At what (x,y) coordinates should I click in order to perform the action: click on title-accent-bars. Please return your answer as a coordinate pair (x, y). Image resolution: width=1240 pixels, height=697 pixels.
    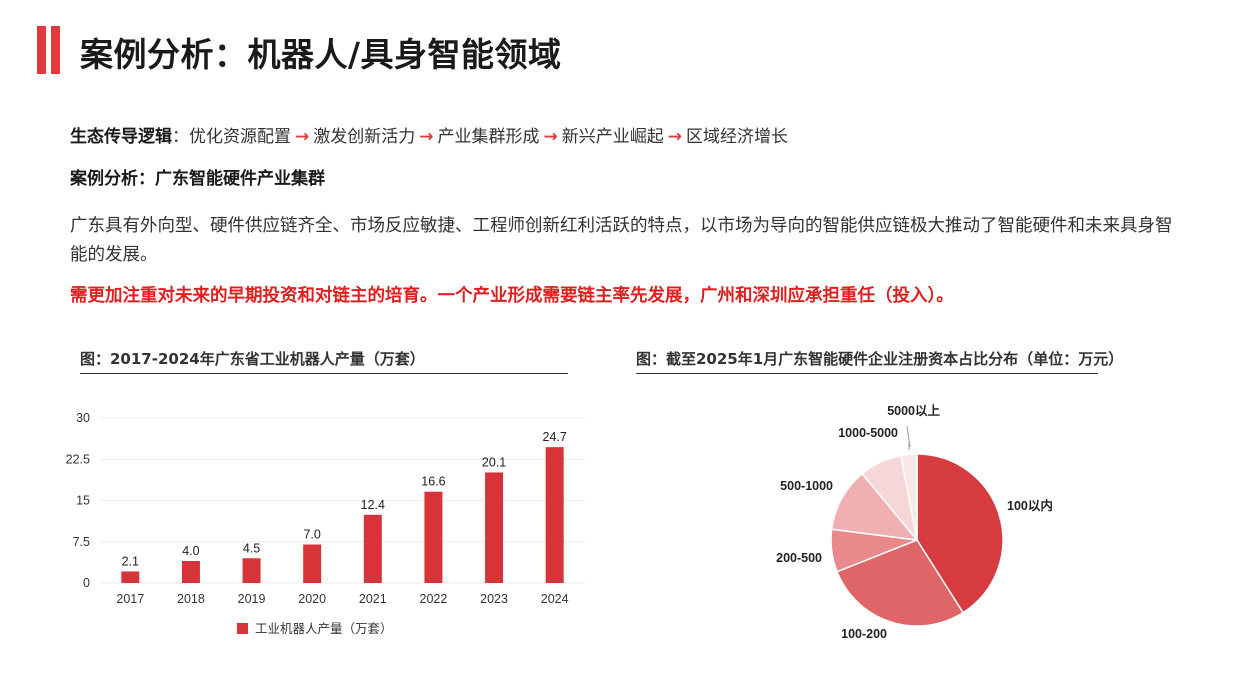
    Looking at the image, I should click on (53, 50).